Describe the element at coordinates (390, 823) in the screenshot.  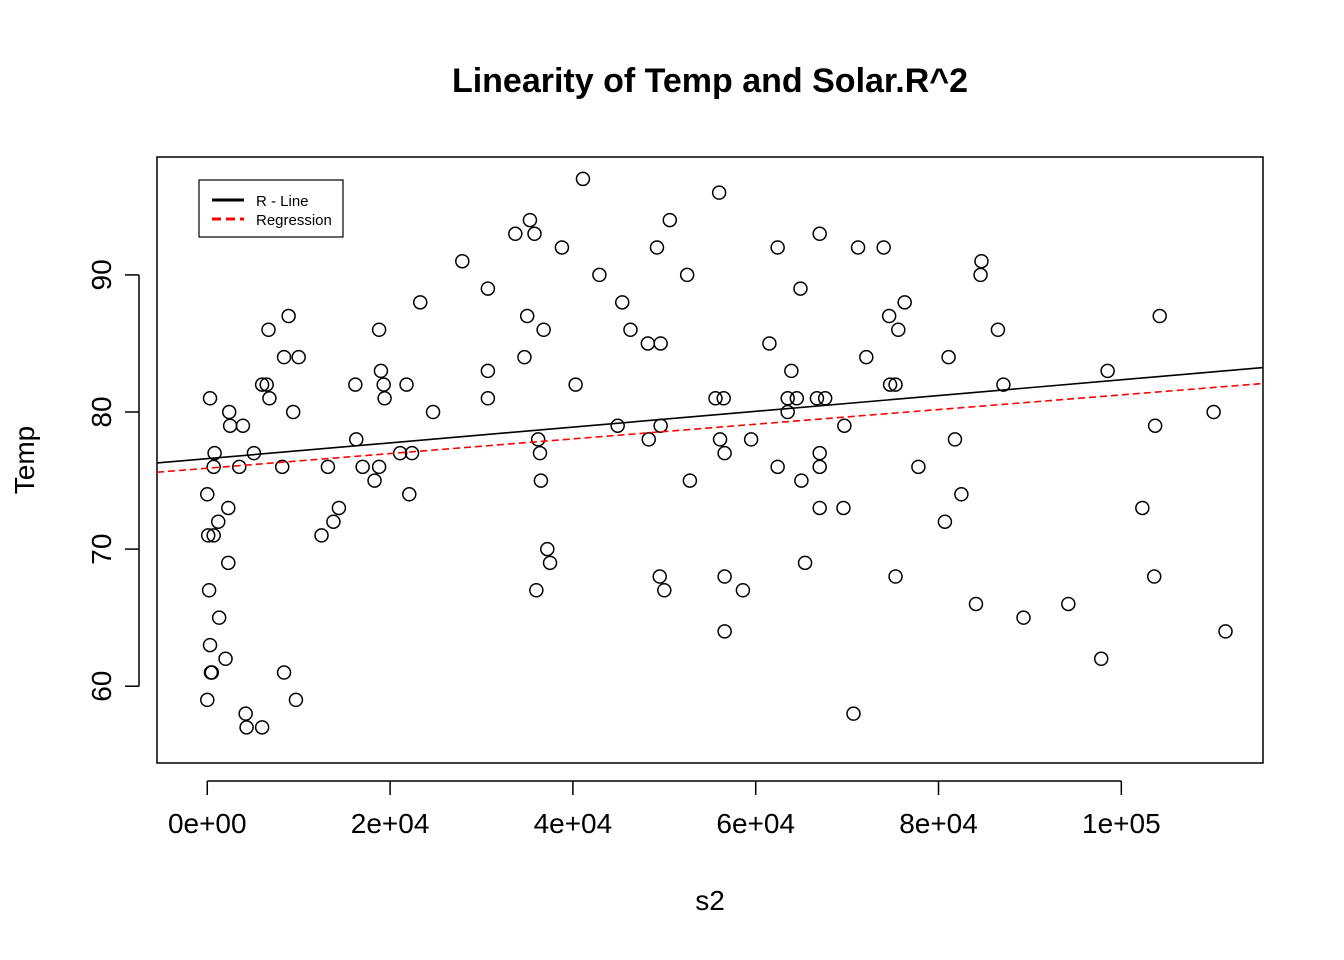
I see `x-tick-label: 2e+04` at that location.